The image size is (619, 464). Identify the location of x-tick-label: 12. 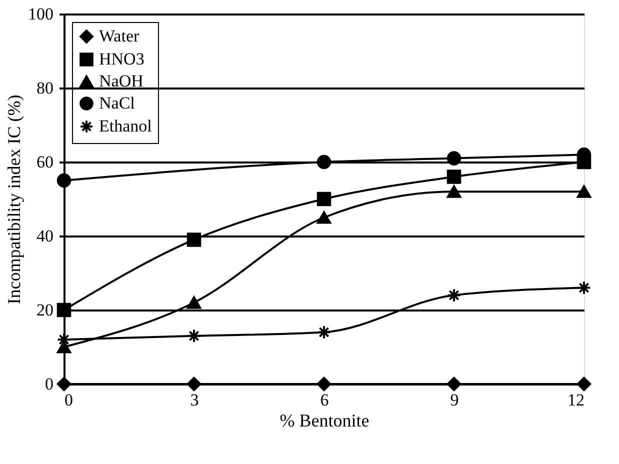
(576, 400).